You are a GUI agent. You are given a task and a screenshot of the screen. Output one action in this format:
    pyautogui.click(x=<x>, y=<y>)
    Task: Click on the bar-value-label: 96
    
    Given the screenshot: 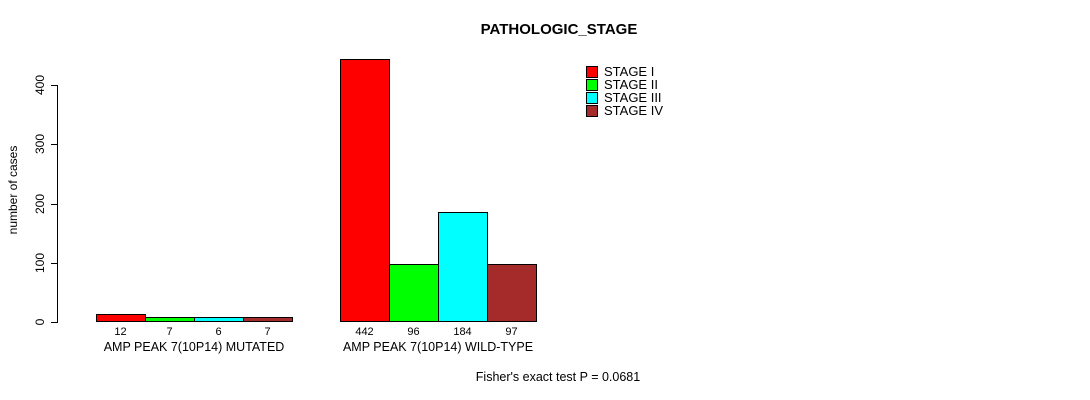 What is the action you would take?
    pyautogui.click(x=413, y=332)
    